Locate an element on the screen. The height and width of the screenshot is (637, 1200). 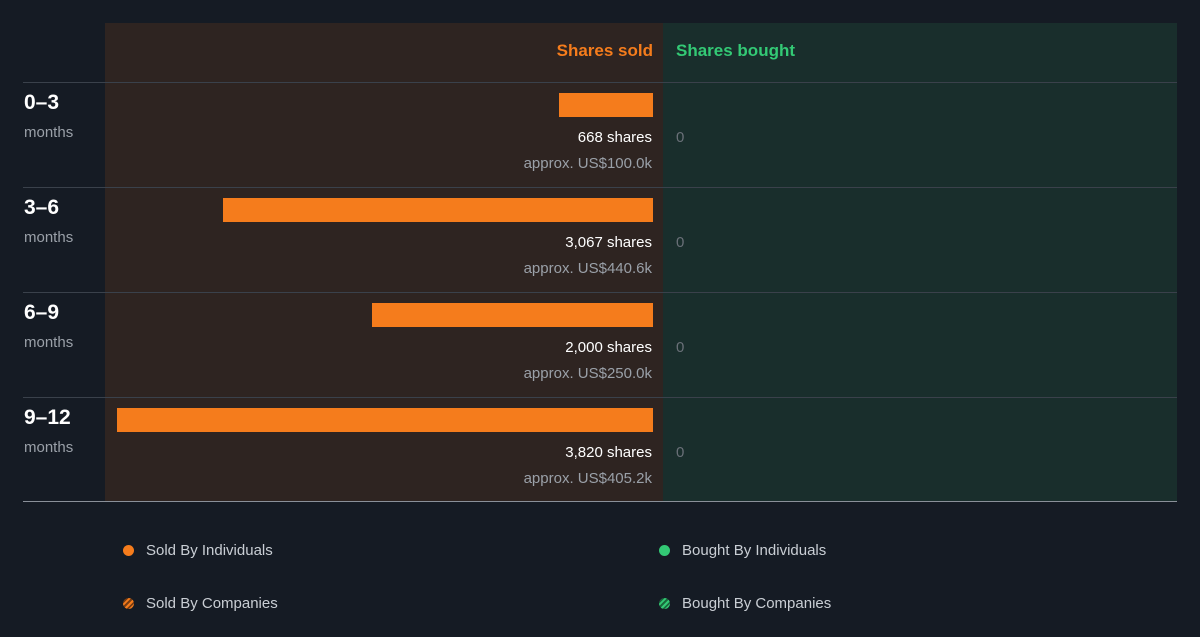
chart-baseline is located at coordinates (600, 501).